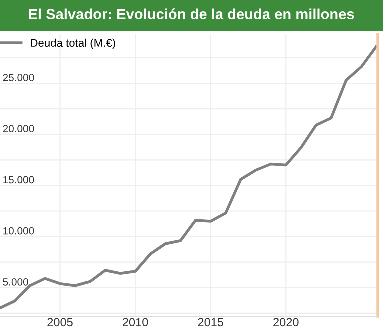 Image resolution: width=383 pixels, height=328 pixels. What do you see at coordinates (73, 44) in the screenshot?
I see `legend-label: Deuda total (M.€)` at bounding box center [73, 44].